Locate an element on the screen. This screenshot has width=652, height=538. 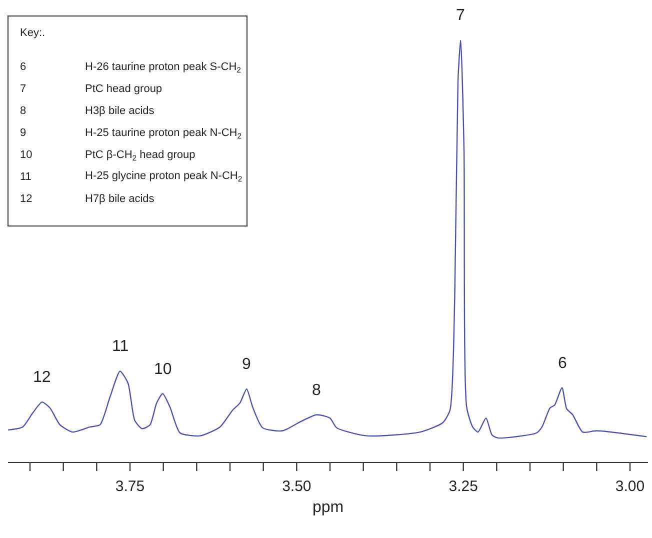
x-tick-label: 3.50 is located at coordinates (297, 487).